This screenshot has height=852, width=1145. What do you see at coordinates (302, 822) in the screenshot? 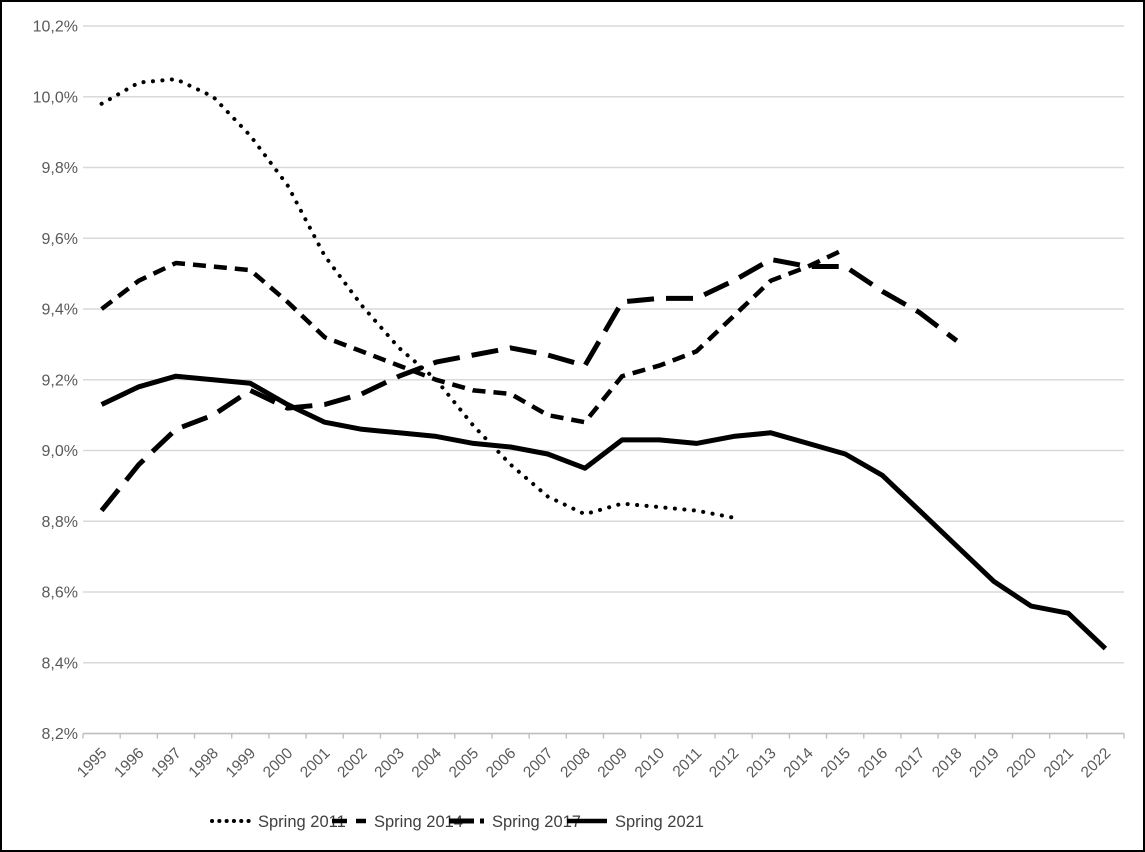
I see `legend-label: Spring 2011` at bounding box center [302, 822].